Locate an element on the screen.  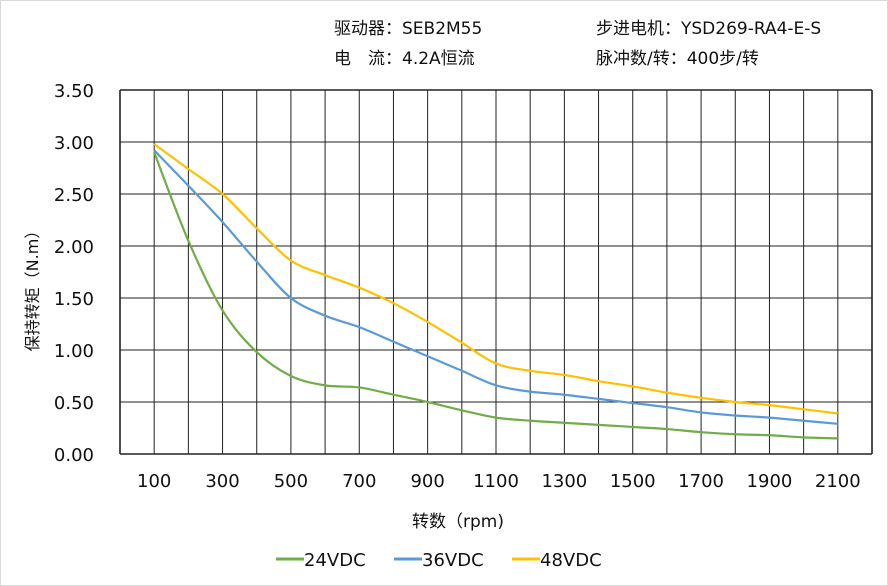
motor-label: 步进电机：YSD269-RA4-E-S is located at coordinates (709, 29).